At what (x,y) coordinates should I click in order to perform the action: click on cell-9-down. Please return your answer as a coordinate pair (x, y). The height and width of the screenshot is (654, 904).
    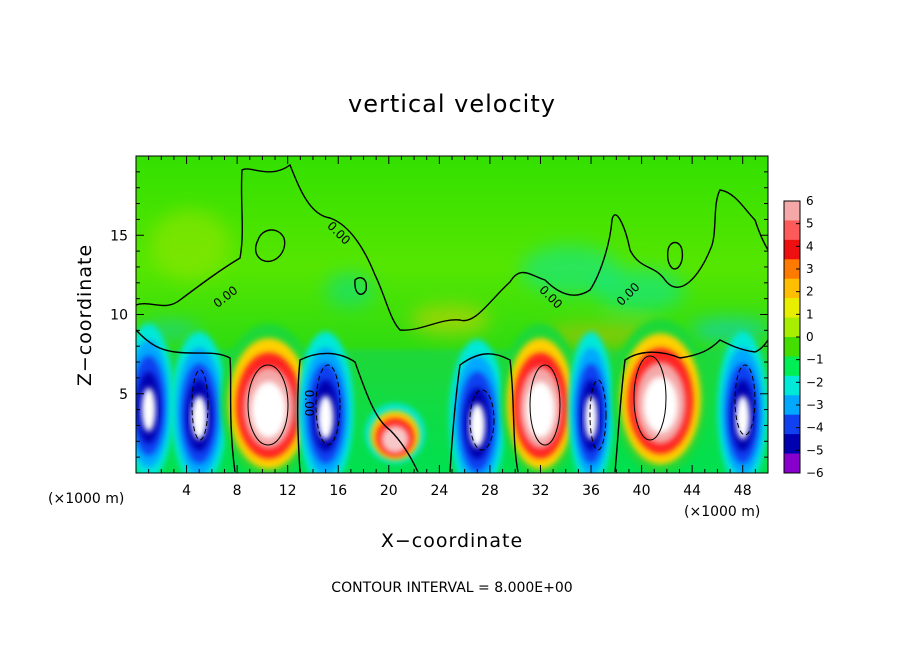
    Looking at the image, I should click on (742, 402).